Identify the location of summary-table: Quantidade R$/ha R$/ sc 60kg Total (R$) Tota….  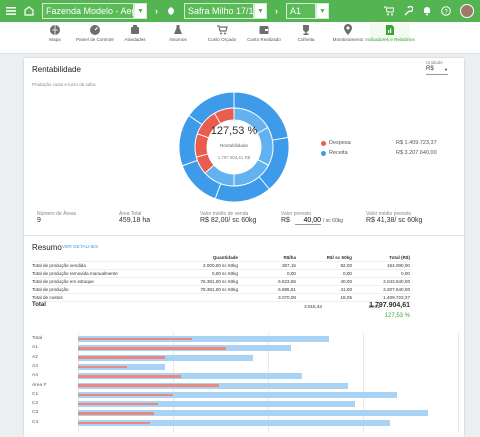
(222, 278).